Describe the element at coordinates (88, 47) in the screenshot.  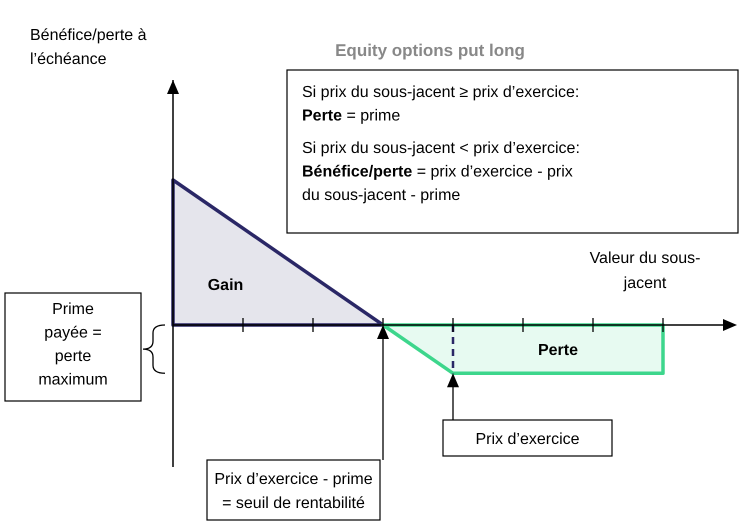
I see `text: Bénéfice/perte à l’échéance` at that location.